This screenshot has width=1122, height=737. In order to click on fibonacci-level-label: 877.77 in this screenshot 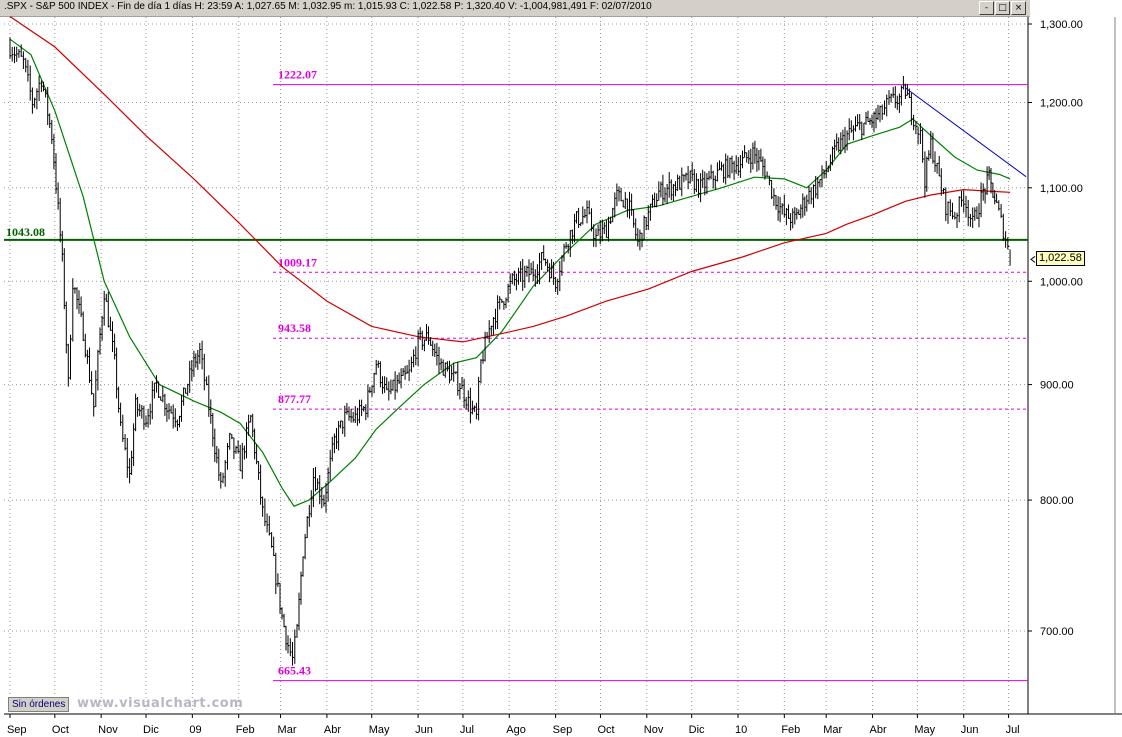, I will do `click(294, 399)`.